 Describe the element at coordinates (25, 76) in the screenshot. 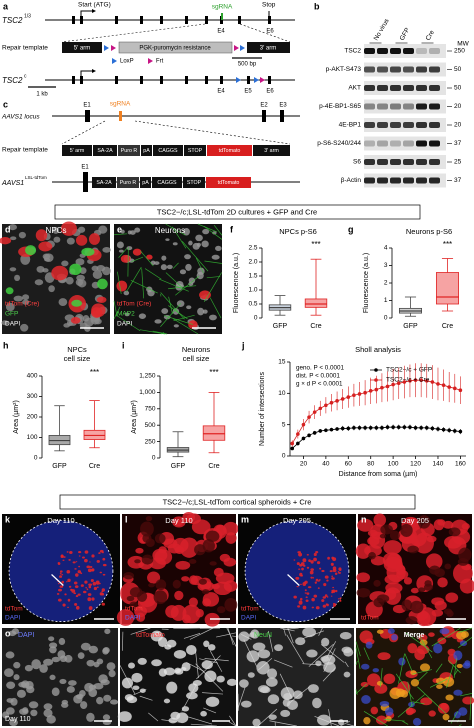

I see `allele-superscript: c` at that location.